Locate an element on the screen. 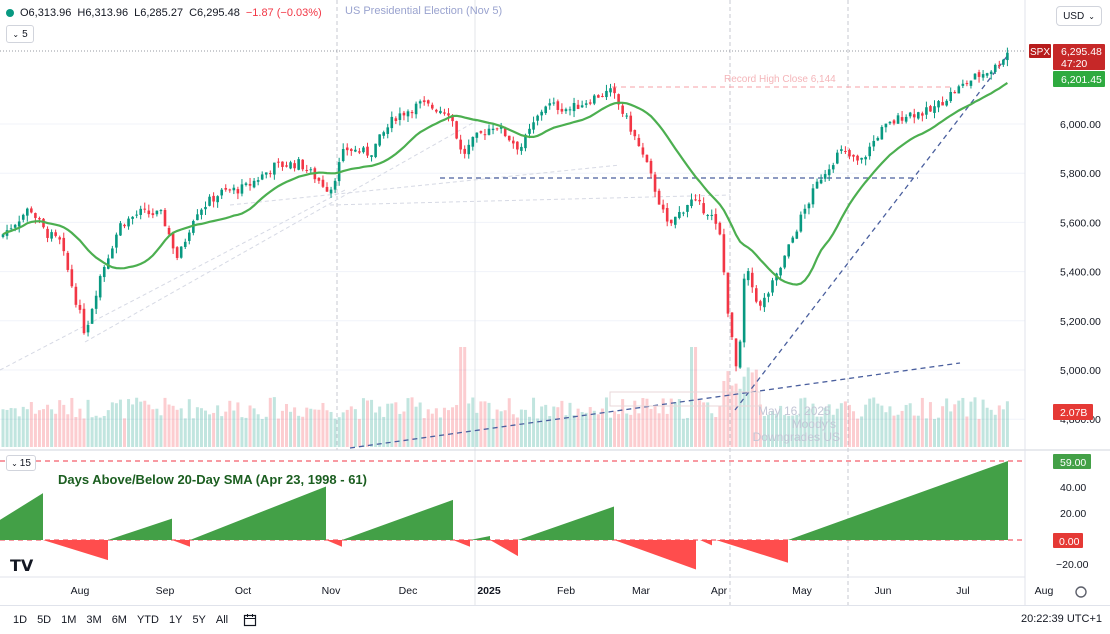 The height and width of the screenshot is (634, 1110). indicator-settings-button: ⌄ 15 is located at coordinates (21, 463).